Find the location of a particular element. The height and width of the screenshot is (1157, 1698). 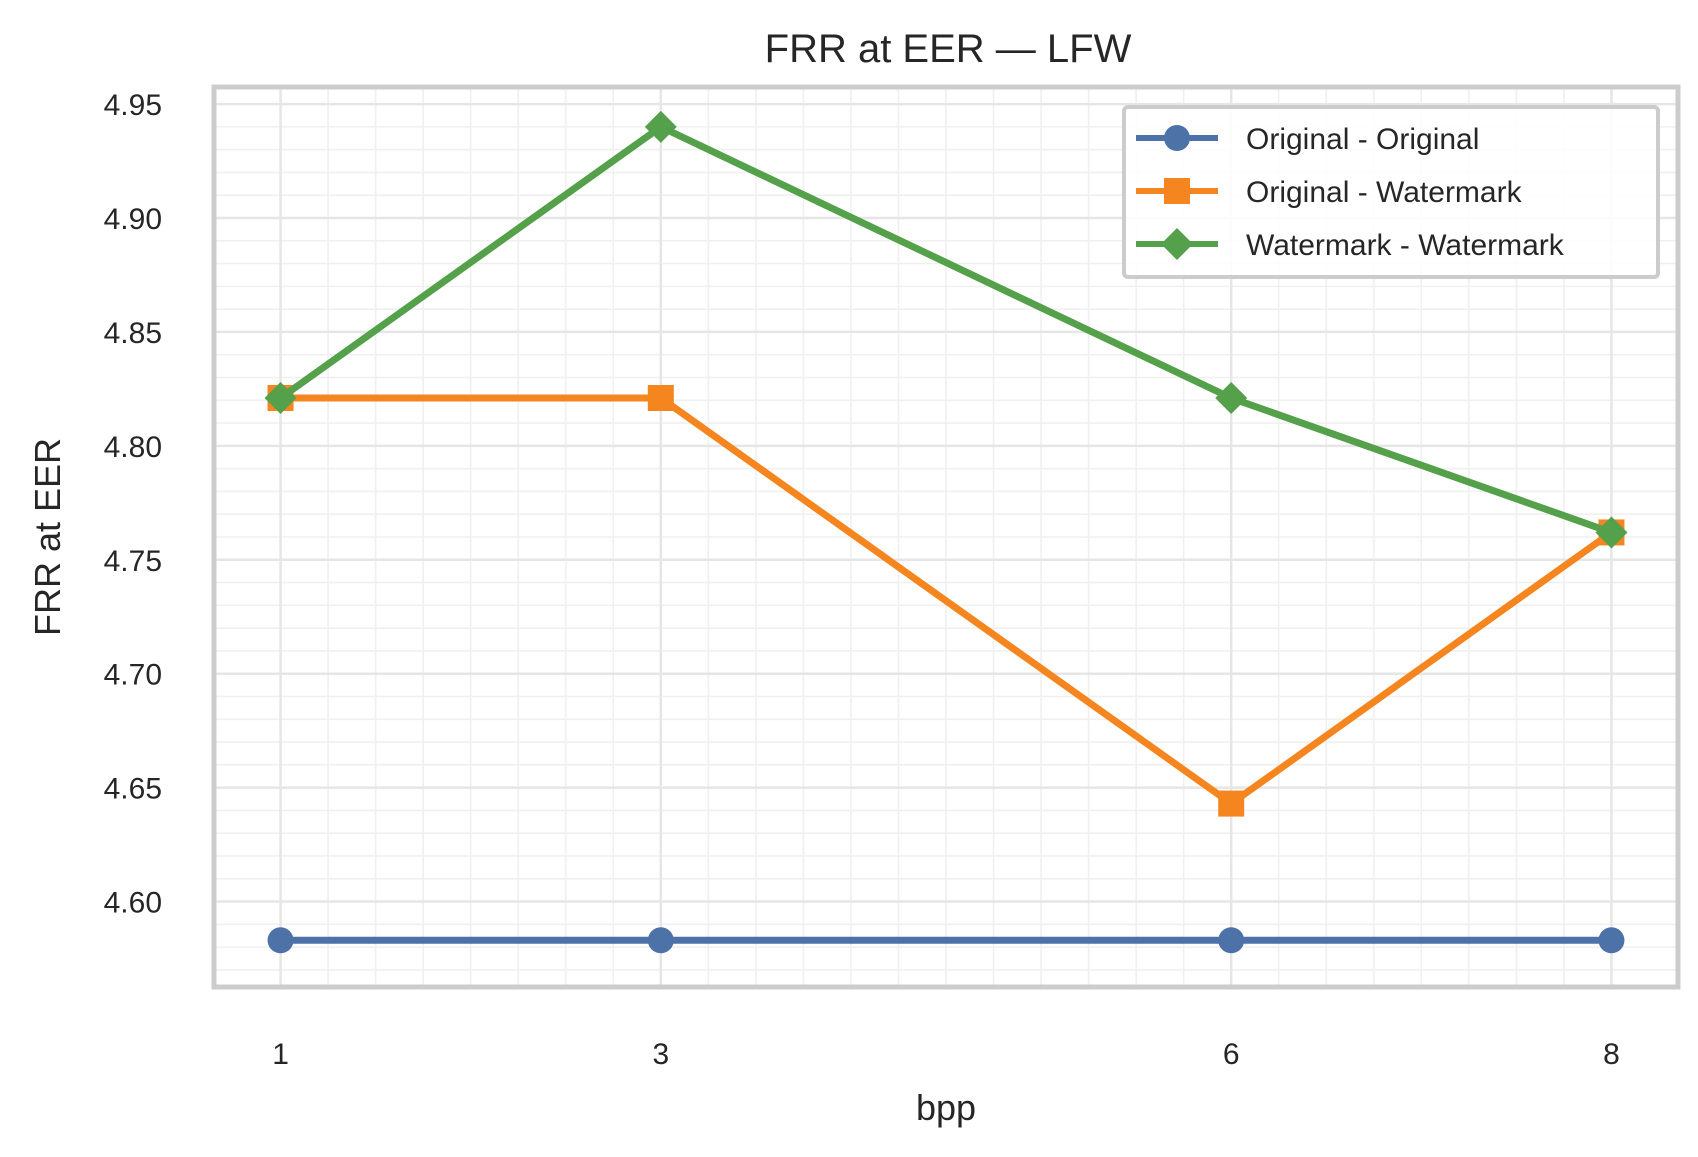

chart-title: FRR at EER — LFW is located at coordinates (948, 49).